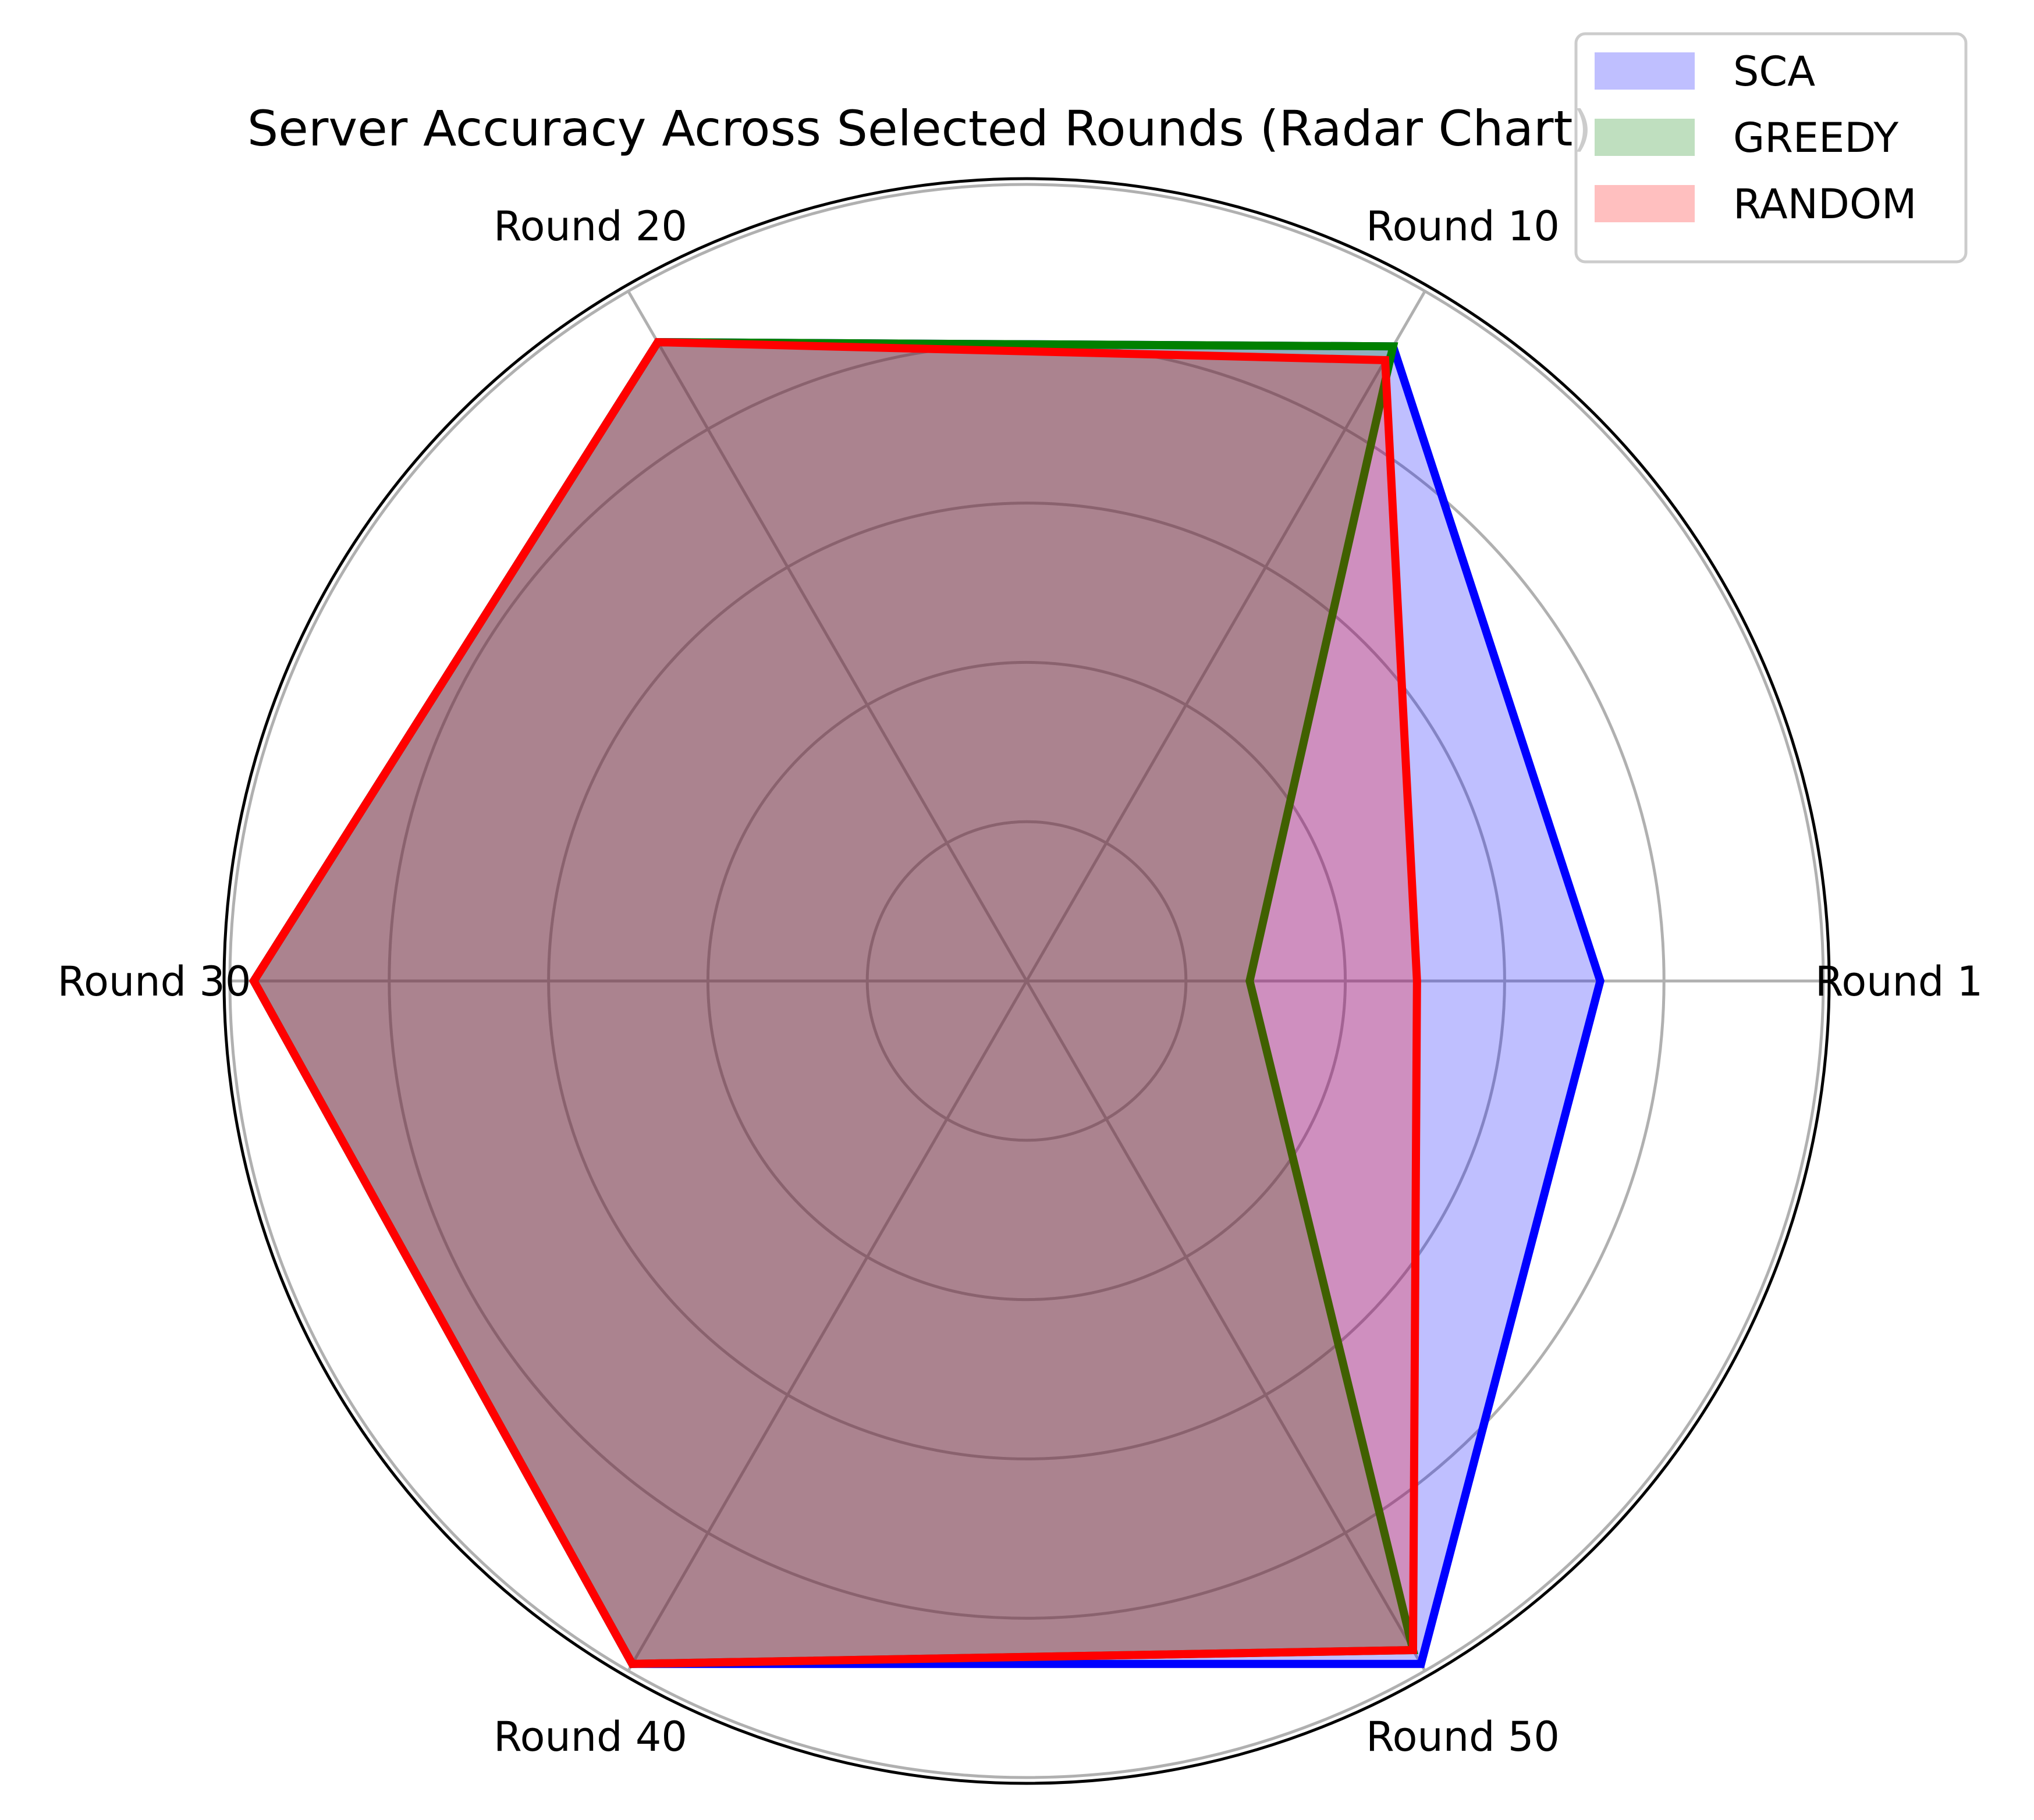 The image size is (2034, 1820). What do you see at coordinates (1815, 138) in the screenshot?
I see `legend-label-greedy: GREEDY` at bounding box center [1815, 138].